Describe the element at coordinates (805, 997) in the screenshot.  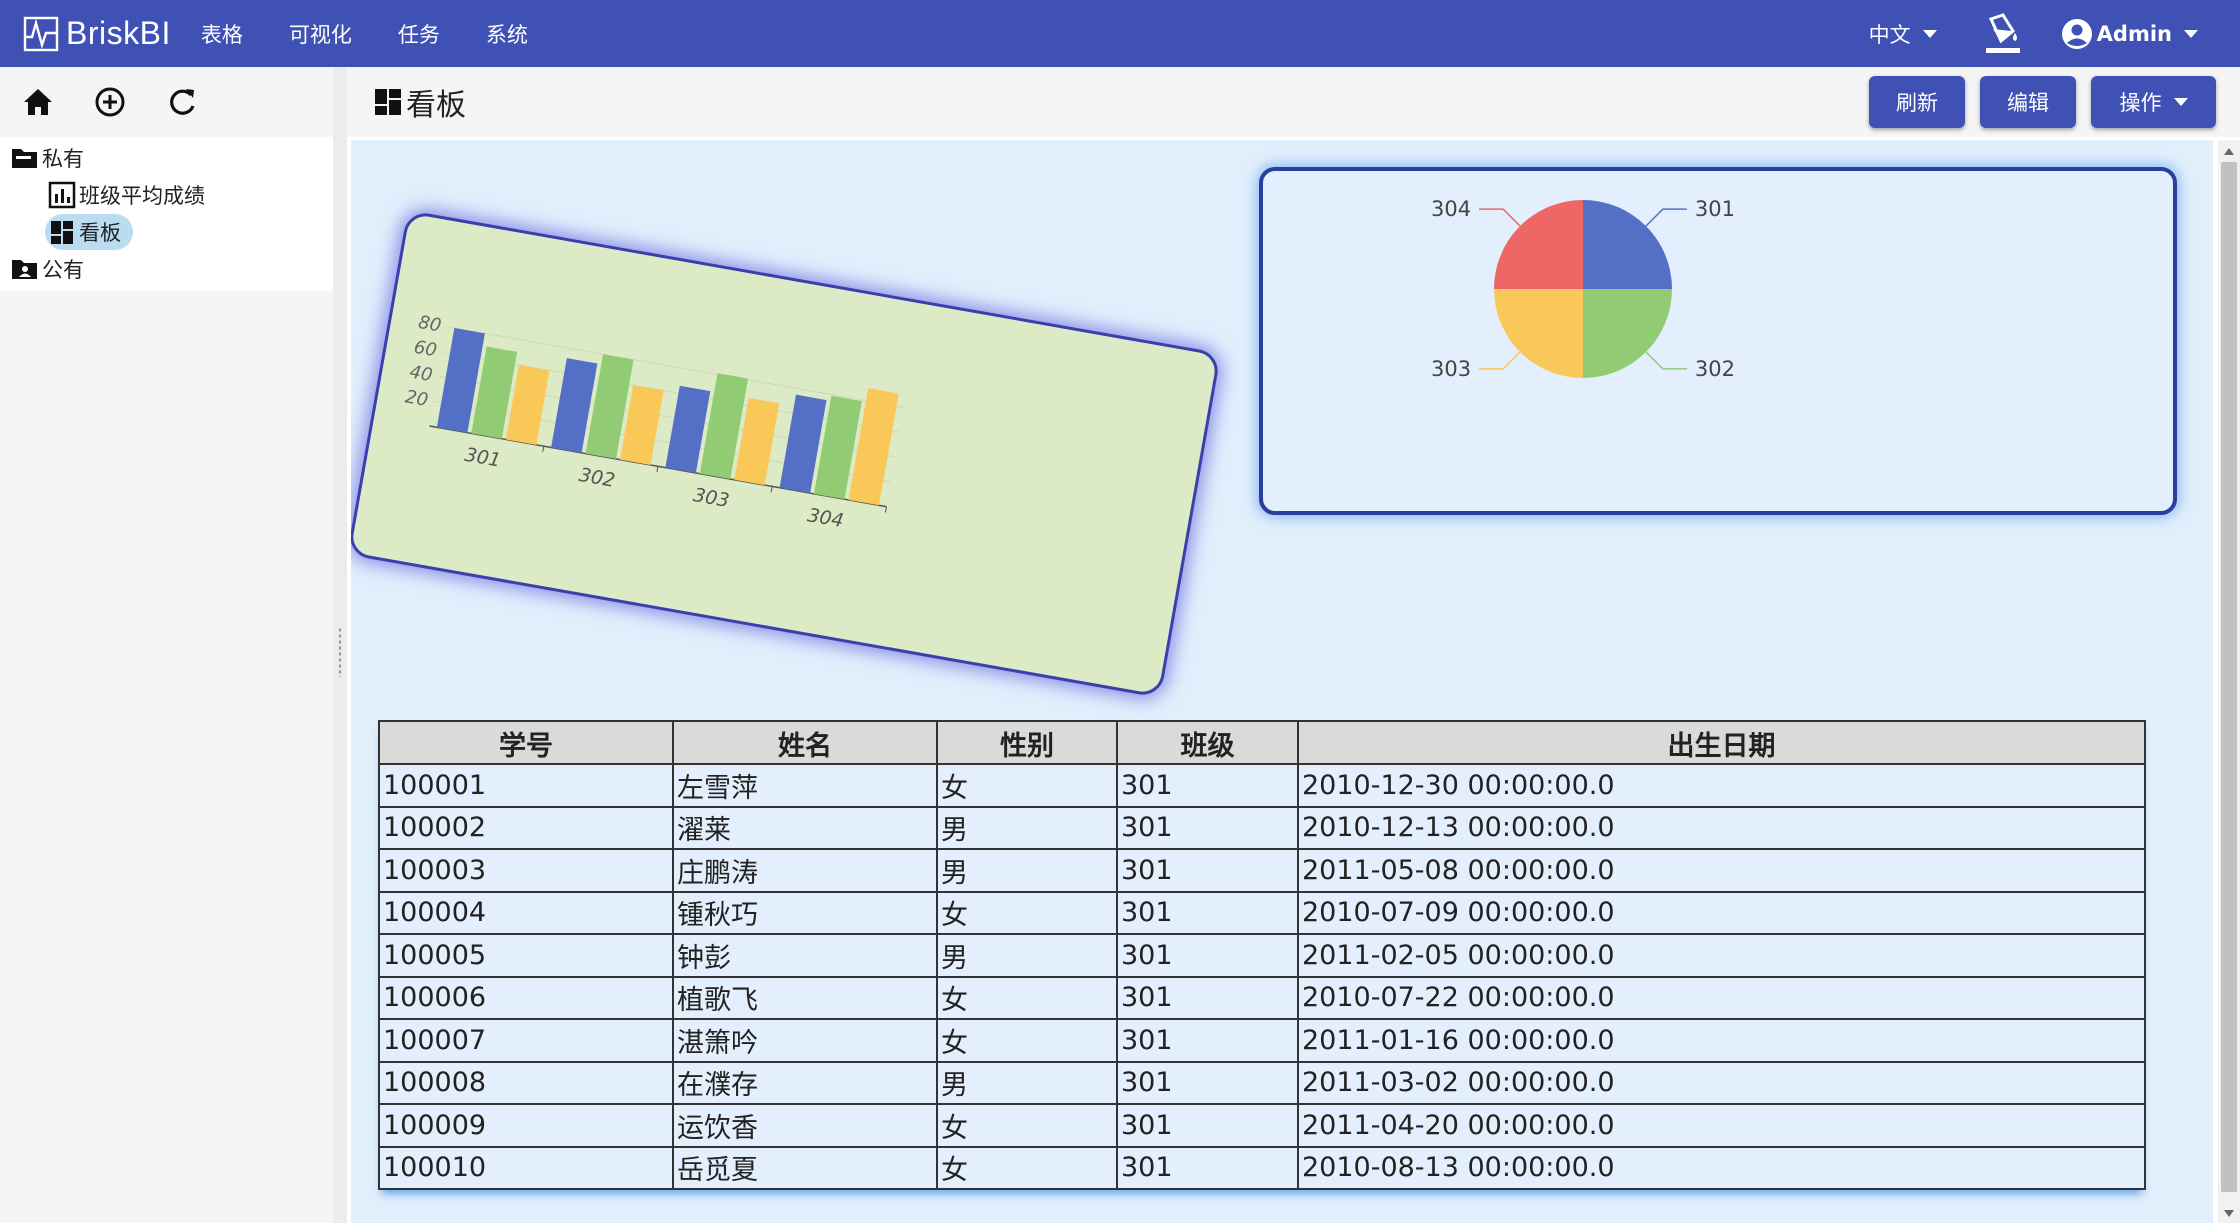
I see `table-cell: 植歌飞` at that location.